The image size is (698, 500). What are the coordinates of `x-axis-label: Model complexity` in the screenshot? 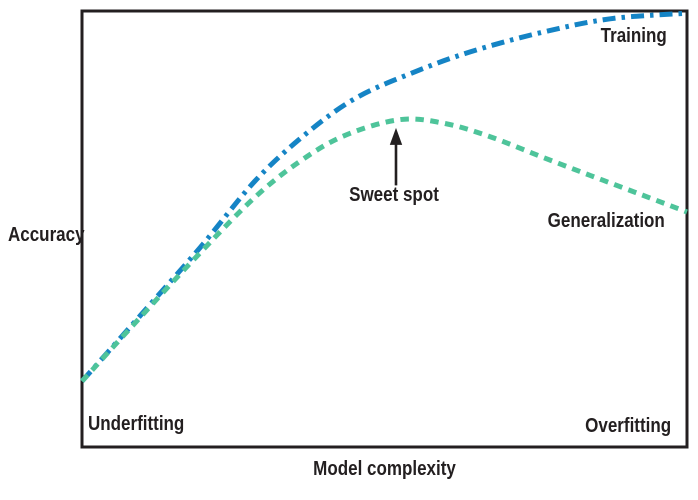 It's located at (384, 469).